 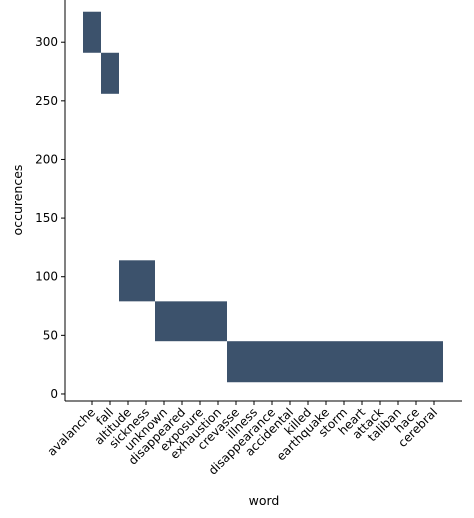 What do you see at coordinates (54, 394) in the screenshot?
I see `y-tick-label: 0` at bounding box center [54, 394].